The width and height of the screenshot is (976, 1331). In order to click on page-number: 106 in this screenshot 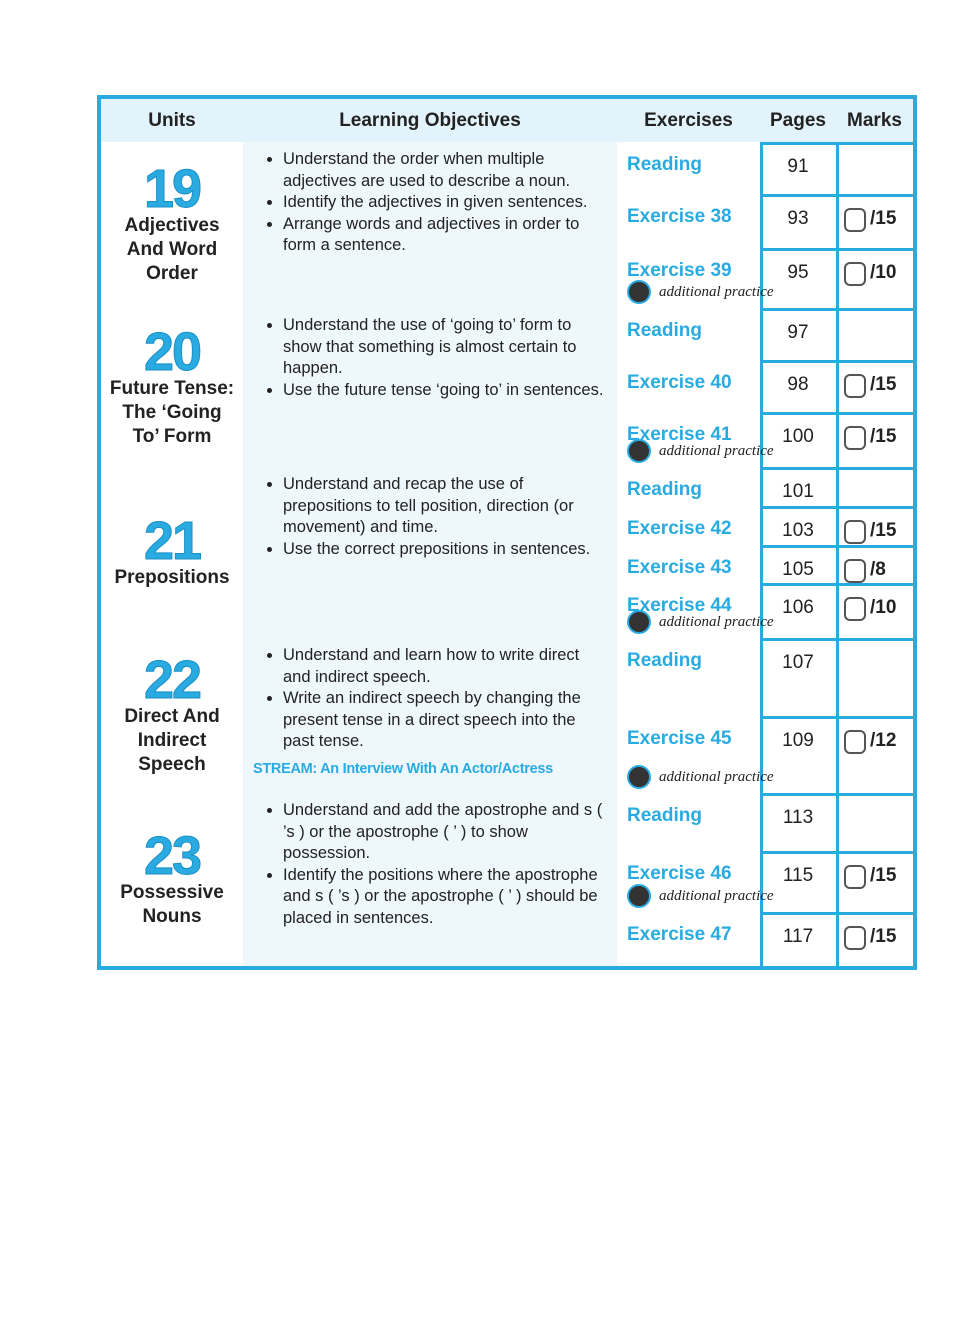, I will do `click(798, 607)`.